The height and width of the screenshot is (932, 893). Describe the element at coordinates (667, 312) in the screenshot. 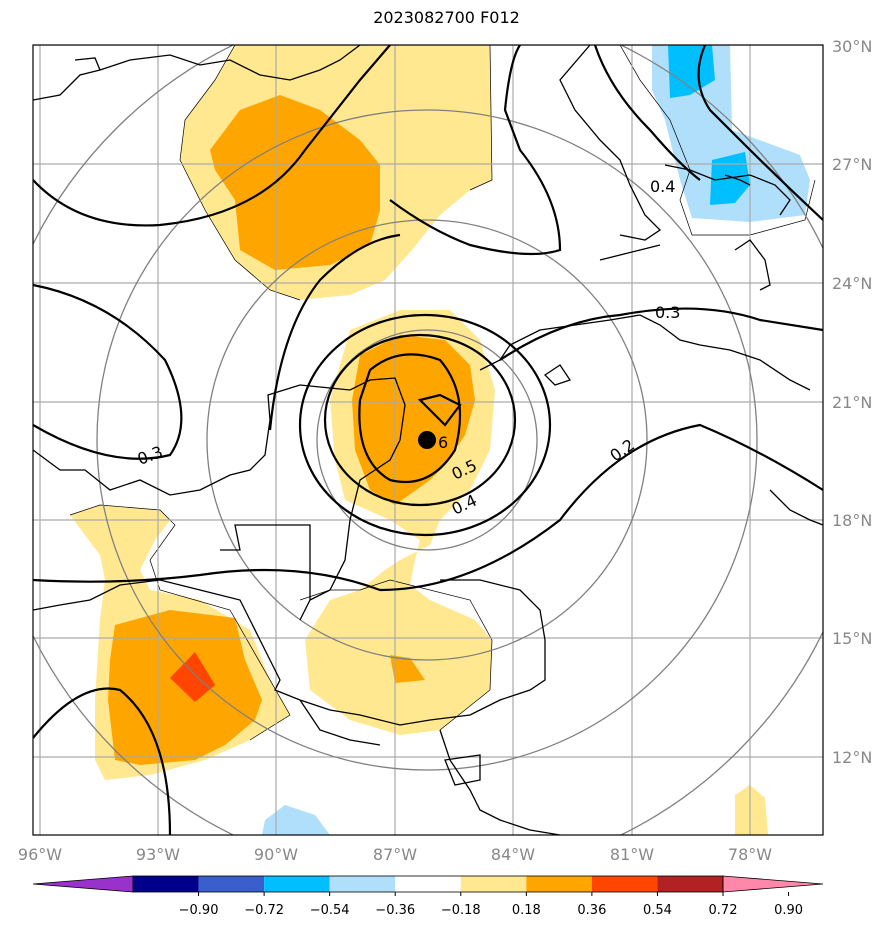

I see `contour-label-0.3-e: 0.3` at that location.